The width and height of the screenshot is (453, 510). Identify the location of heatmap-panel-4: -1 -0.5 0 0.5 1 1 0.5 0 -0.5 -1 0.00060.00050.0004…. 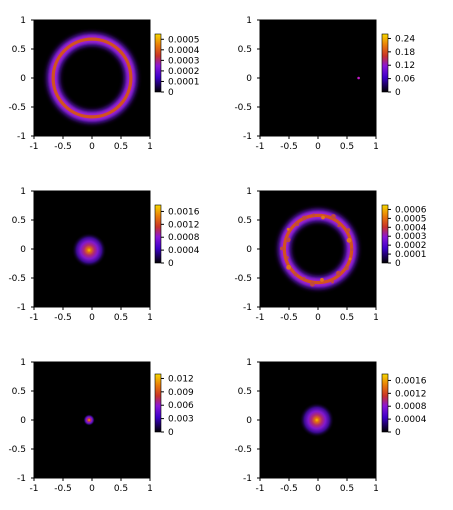
(330, 255).